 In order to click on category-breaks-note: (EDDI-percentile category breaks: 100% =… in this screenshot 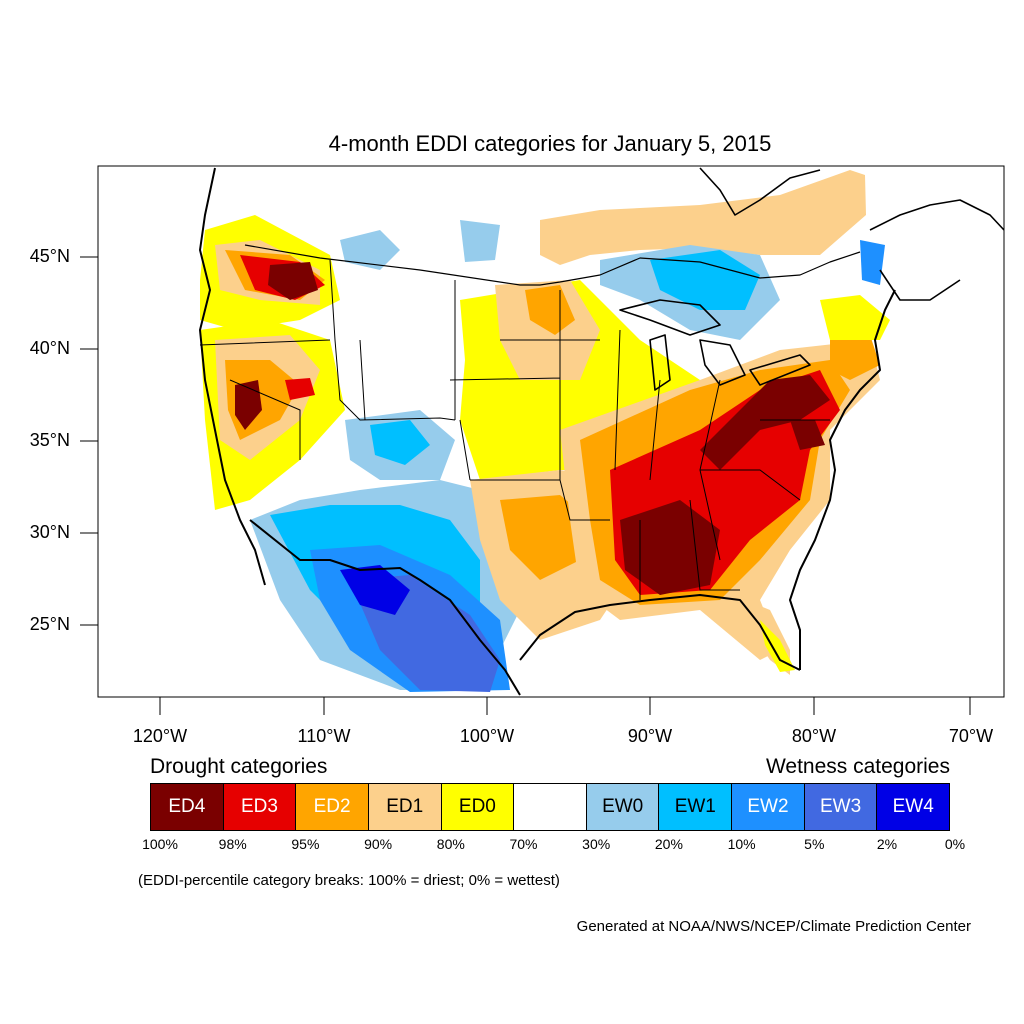, I will do `click(349, 880)`.